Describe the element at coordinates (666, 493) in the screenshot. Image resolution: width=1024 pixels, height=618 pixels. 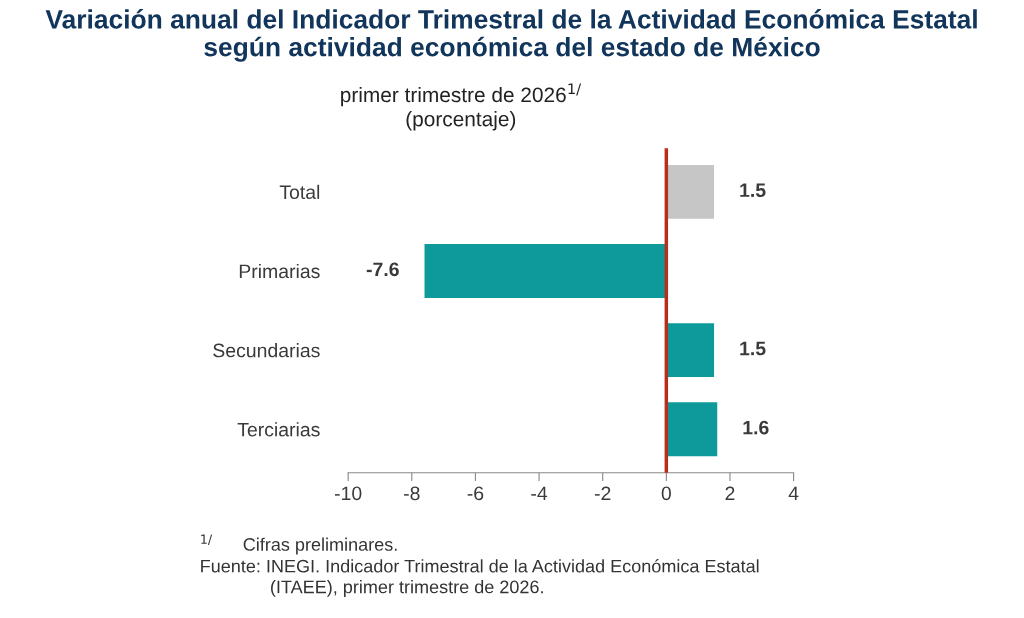
I see `x-tick-label: 0` at that location.